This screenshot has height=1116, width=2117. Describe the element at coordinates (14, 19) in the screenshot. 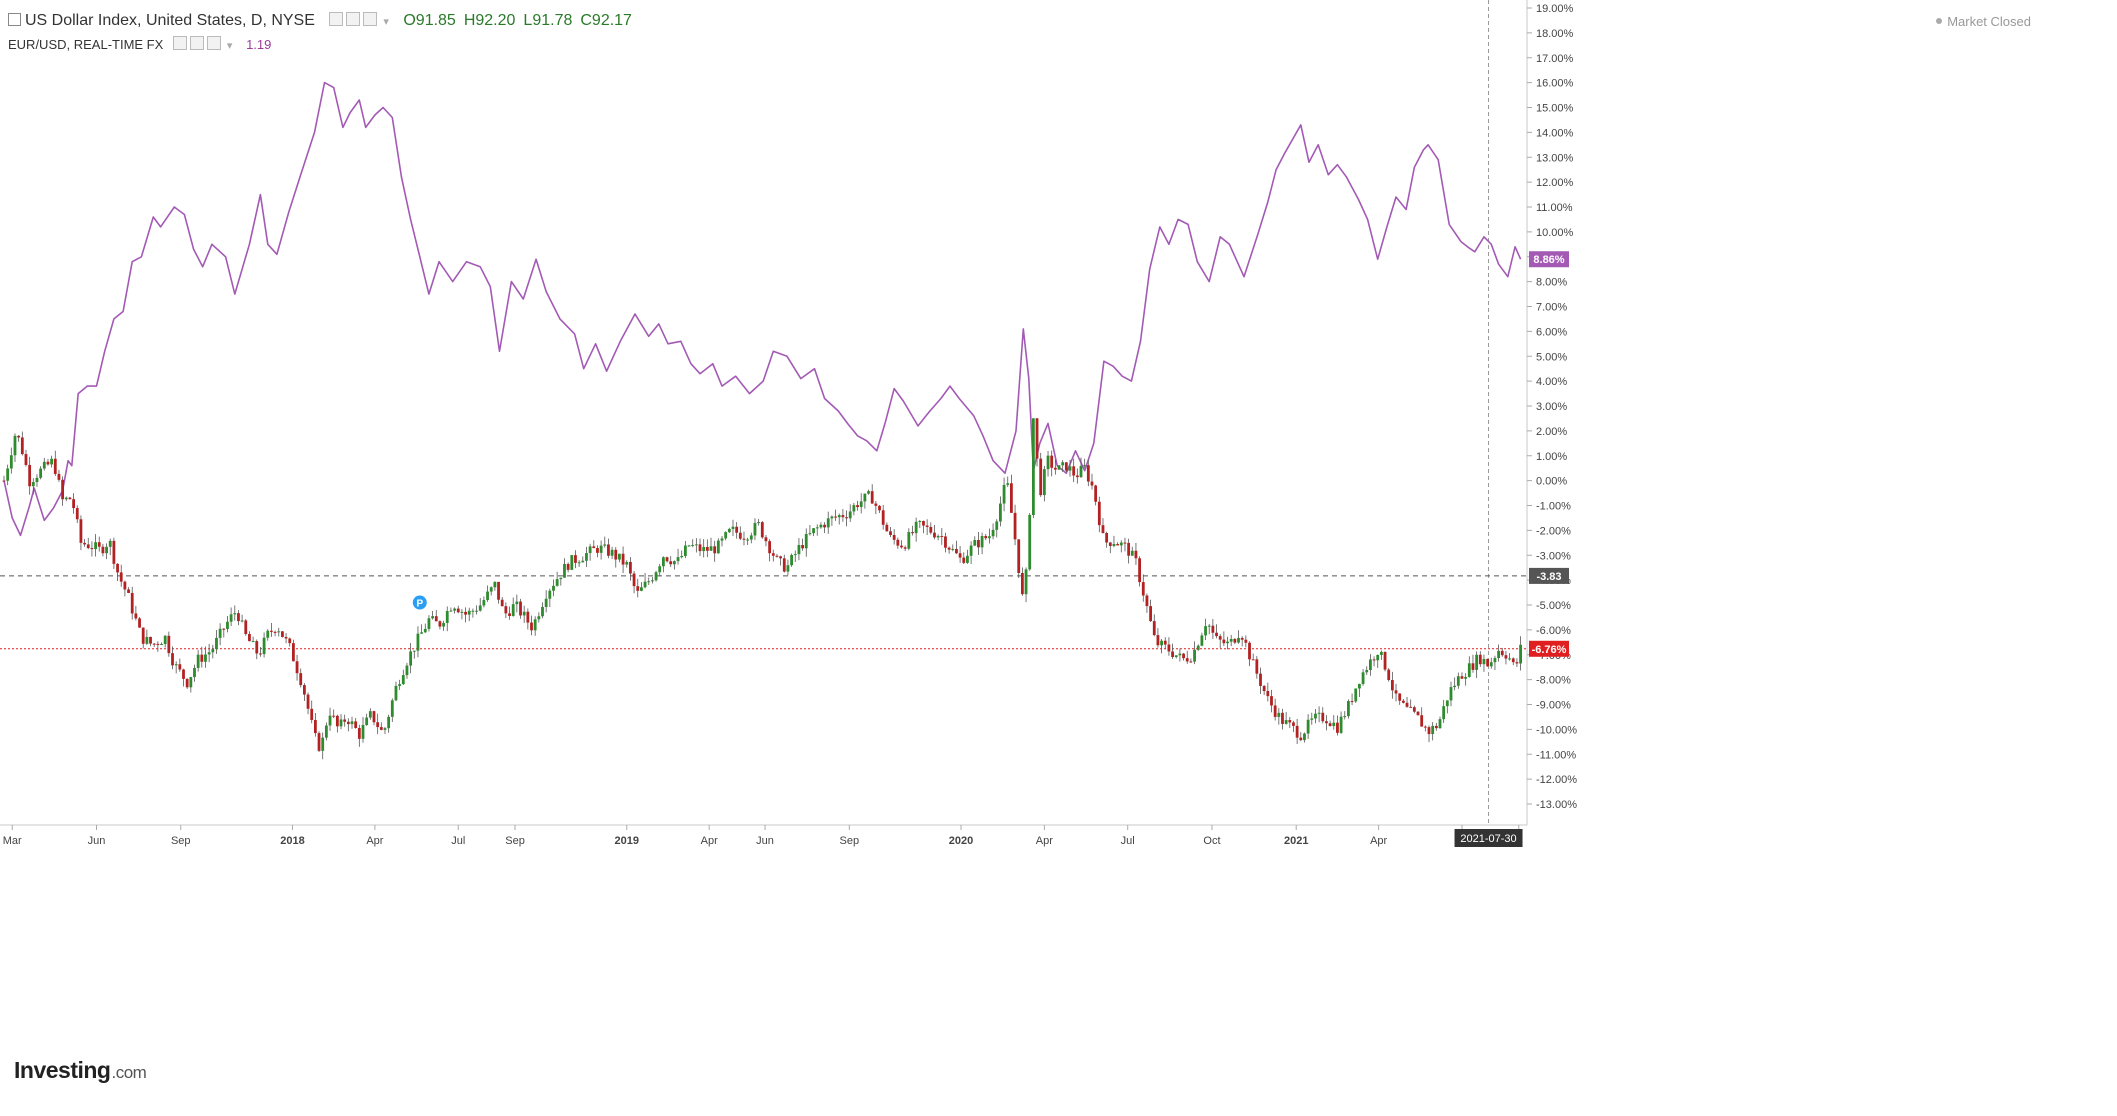

I see `collapse-icon` at that location.